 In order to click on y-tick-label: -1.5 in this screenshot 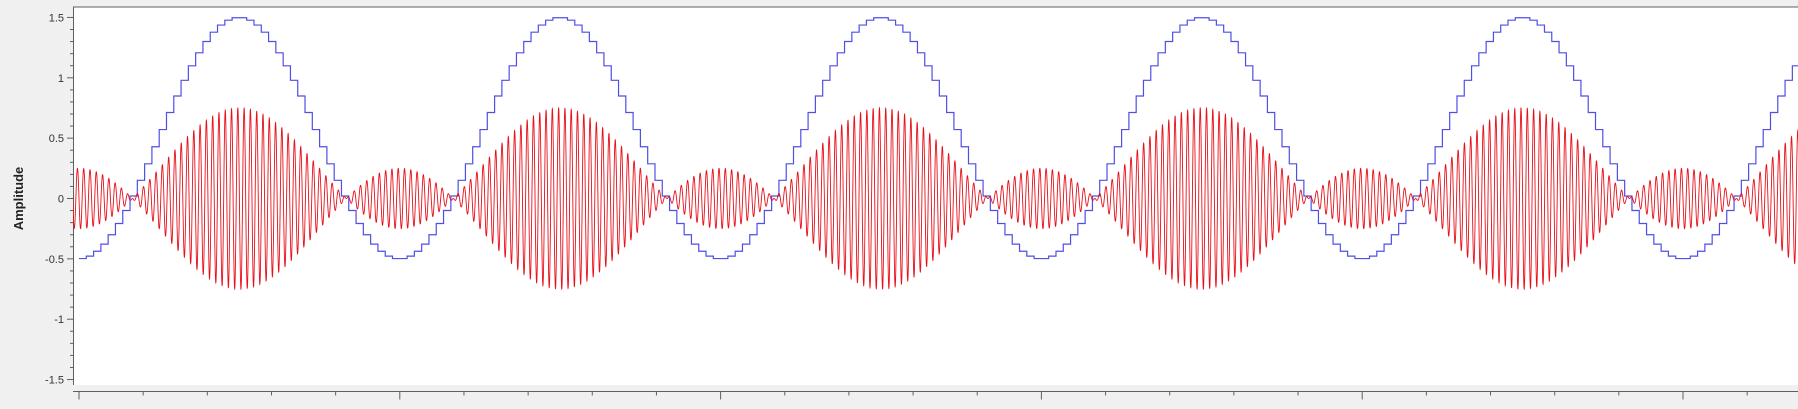, I will do `click(54, 381)`.